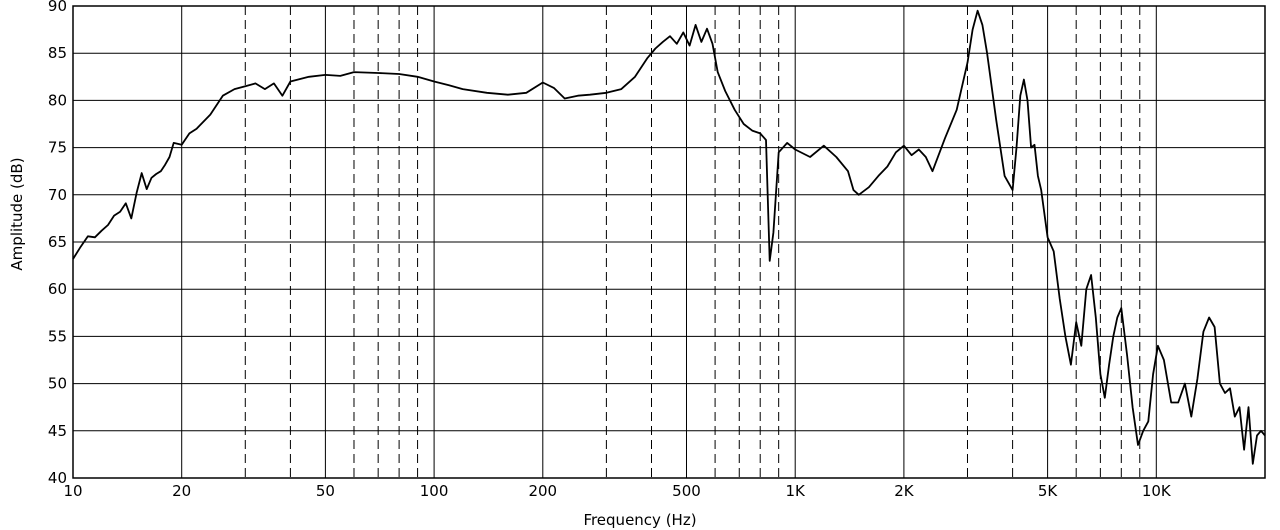 The width and height of the screenshot is (1280, 530). Describe the element at coordinates (57, 242) in the screenshot. I see `y-tick-label: 65` at that location.